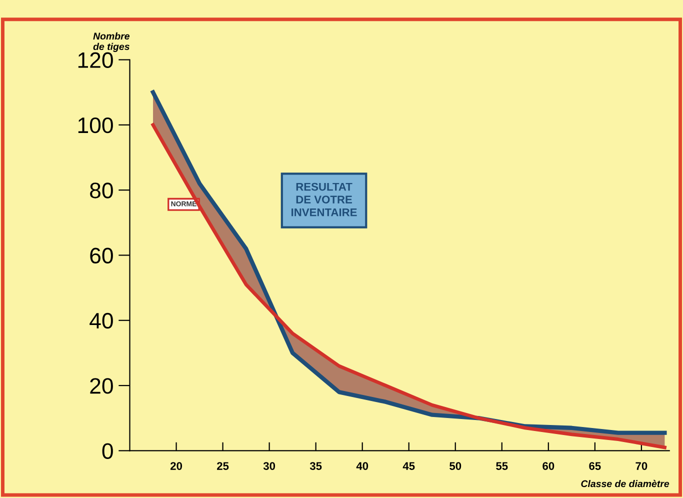 This screenshot has height=498, width=683. Describe the element at coordinates (101, 320) in the screenshot. I see `y-tick-label: 40` at that location.